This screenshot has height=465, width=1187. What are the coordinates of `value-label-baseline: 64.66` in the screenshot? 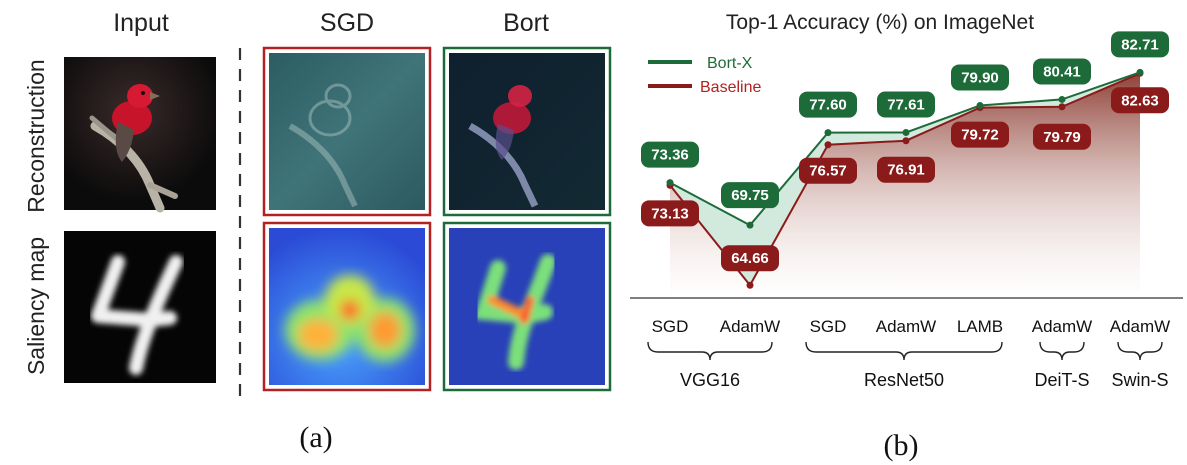 It's located at (750, 258).